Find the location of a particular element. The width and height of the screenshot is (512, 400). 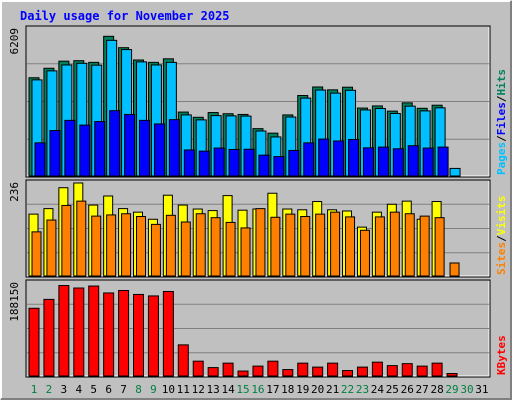

legend-label-hits: Hits is located at coordinates (501, 82).